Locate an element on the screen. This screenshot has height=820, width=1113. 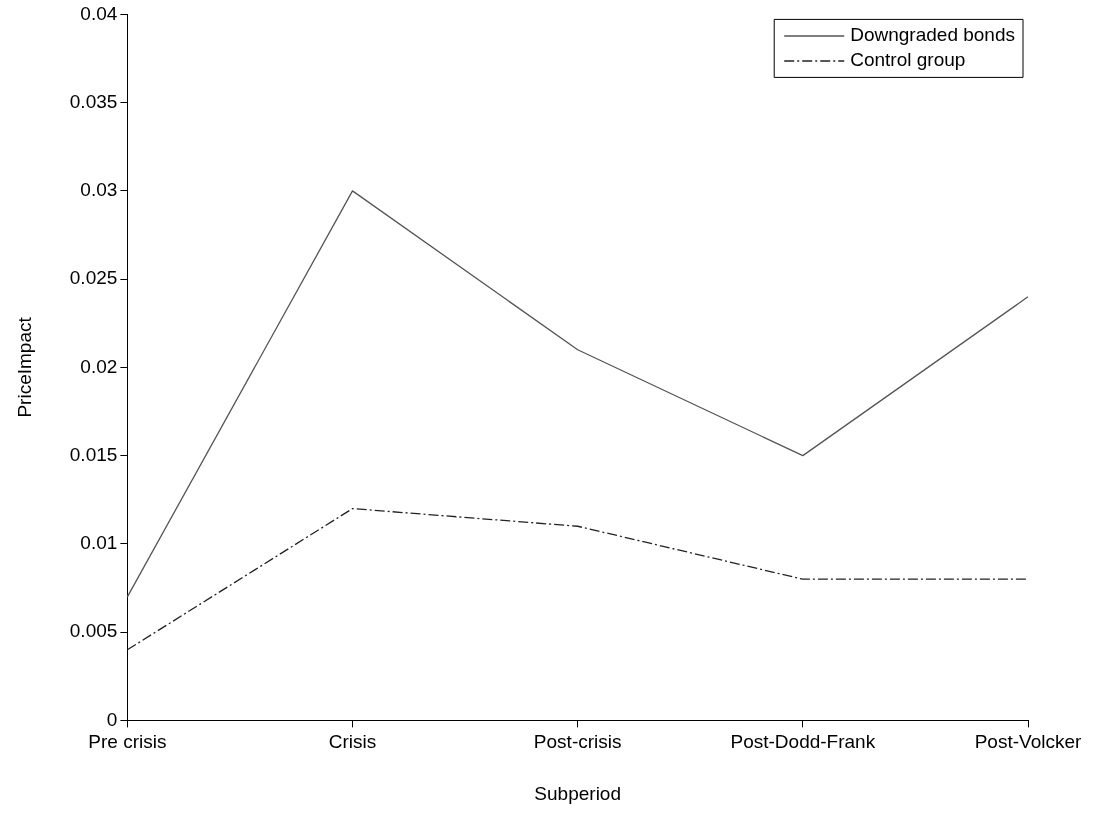
y-tick-label: 0.025 is located at coordinates (93, 278).